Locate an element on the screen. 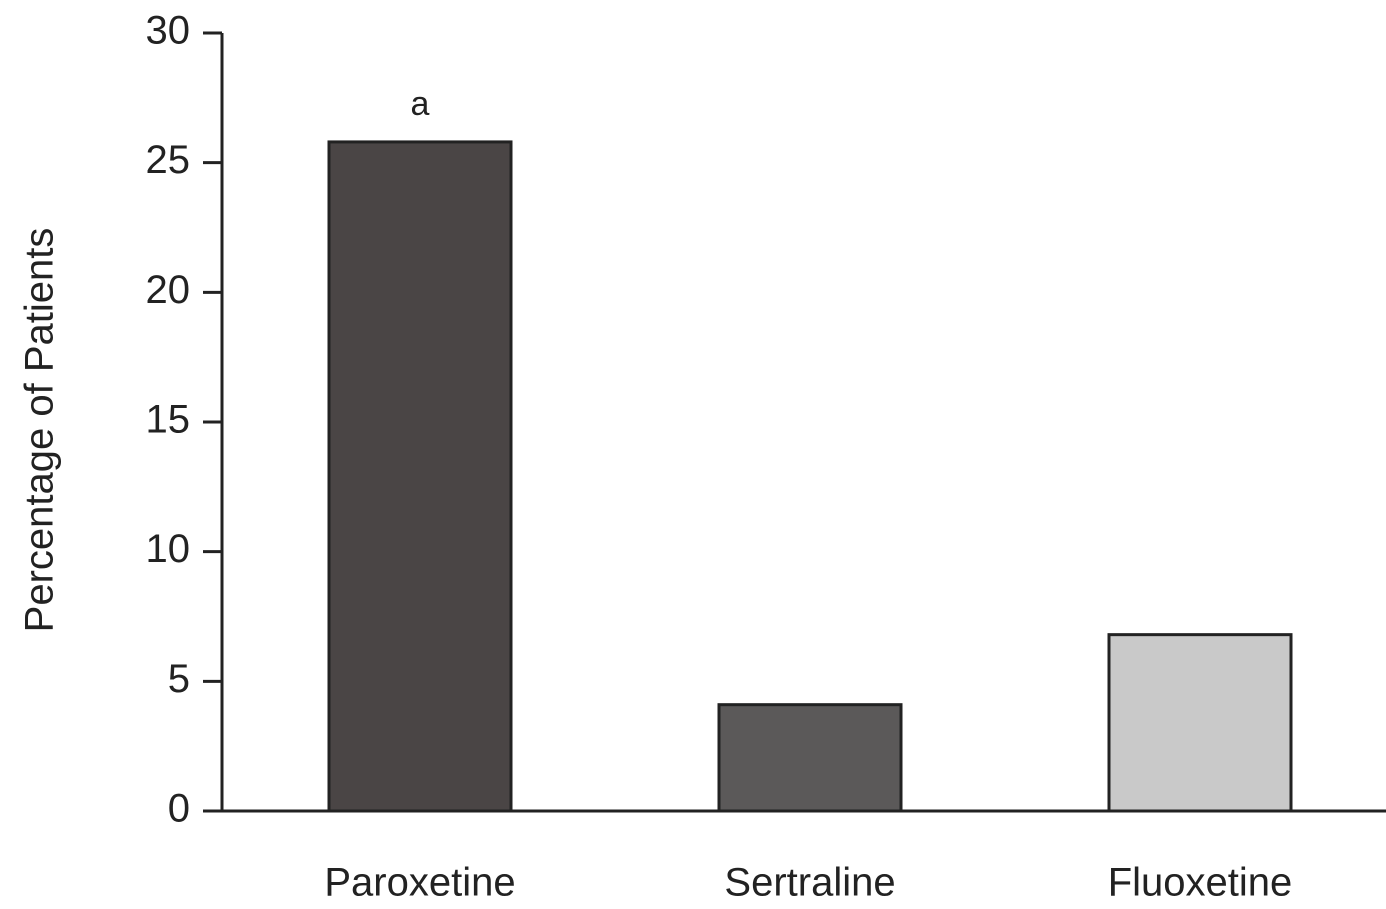 The width and height of the screenshot is (1386, 909). y-tick-label: 15 is located at coordinates (168, 420).